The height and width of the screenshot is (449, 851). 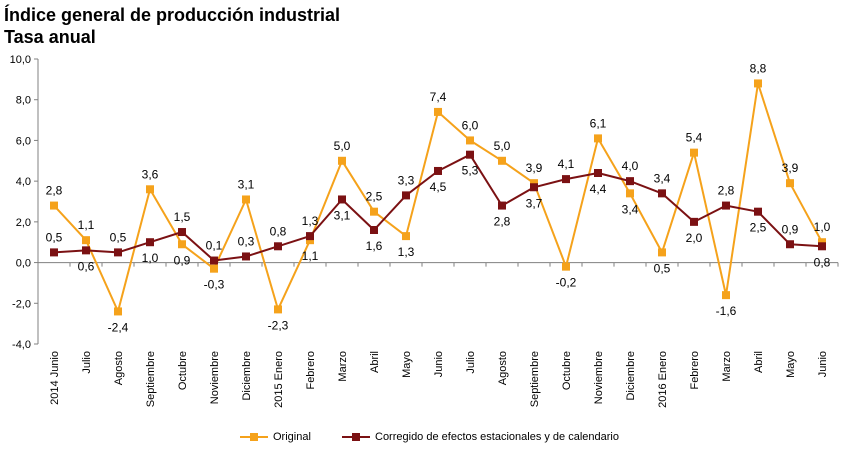 What do you see at coordinates (727, 366) in the screenshot?
I see `x-tick-label: Marzo` at bounding box center [727, 366].